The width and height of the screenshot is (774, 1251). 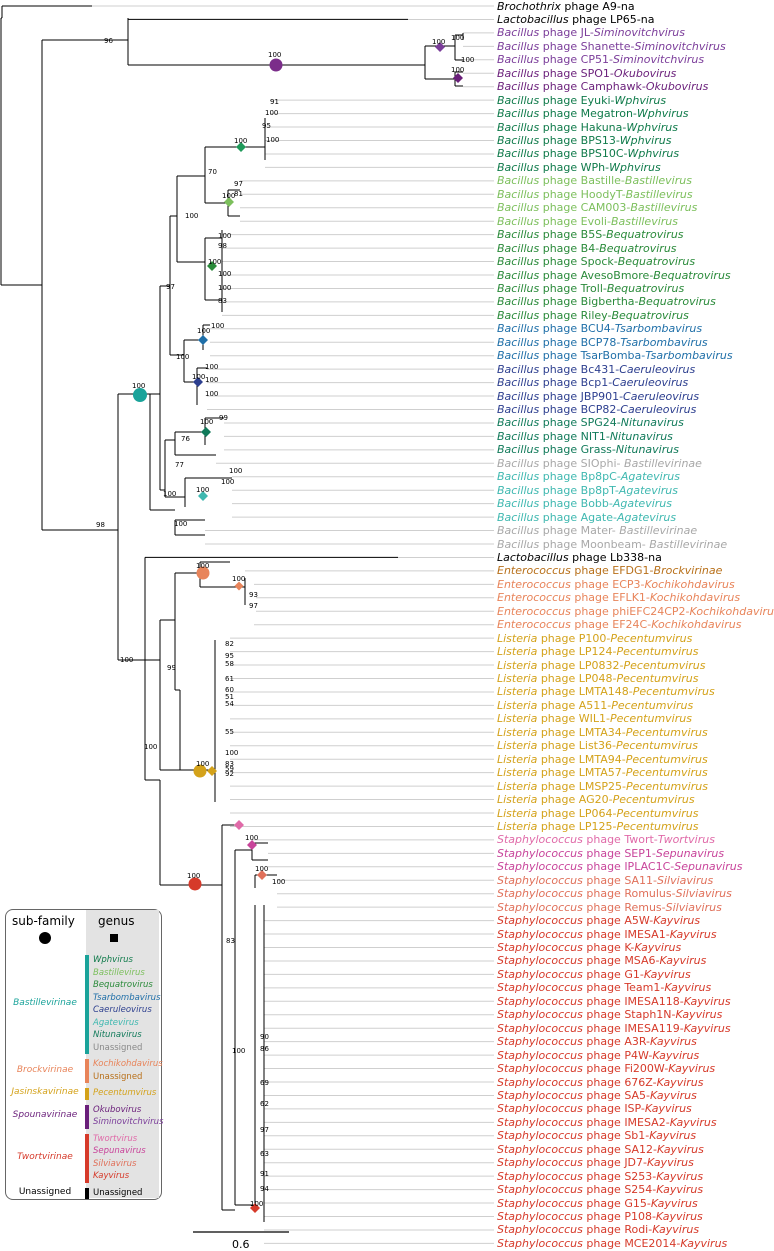 What do you see at coordinates (238, 184) in the screenshot?
I see `bootstrap-value: 97` at bounding box center [238, 184].